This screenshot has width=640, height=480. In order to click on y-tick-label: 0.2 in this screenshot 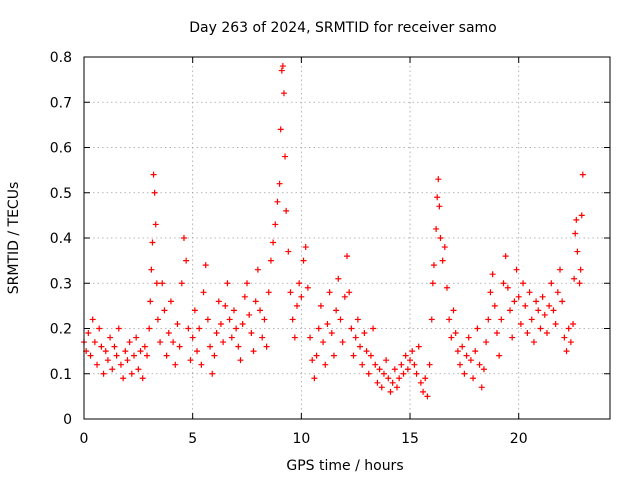, I will do `click(61, 330)`.